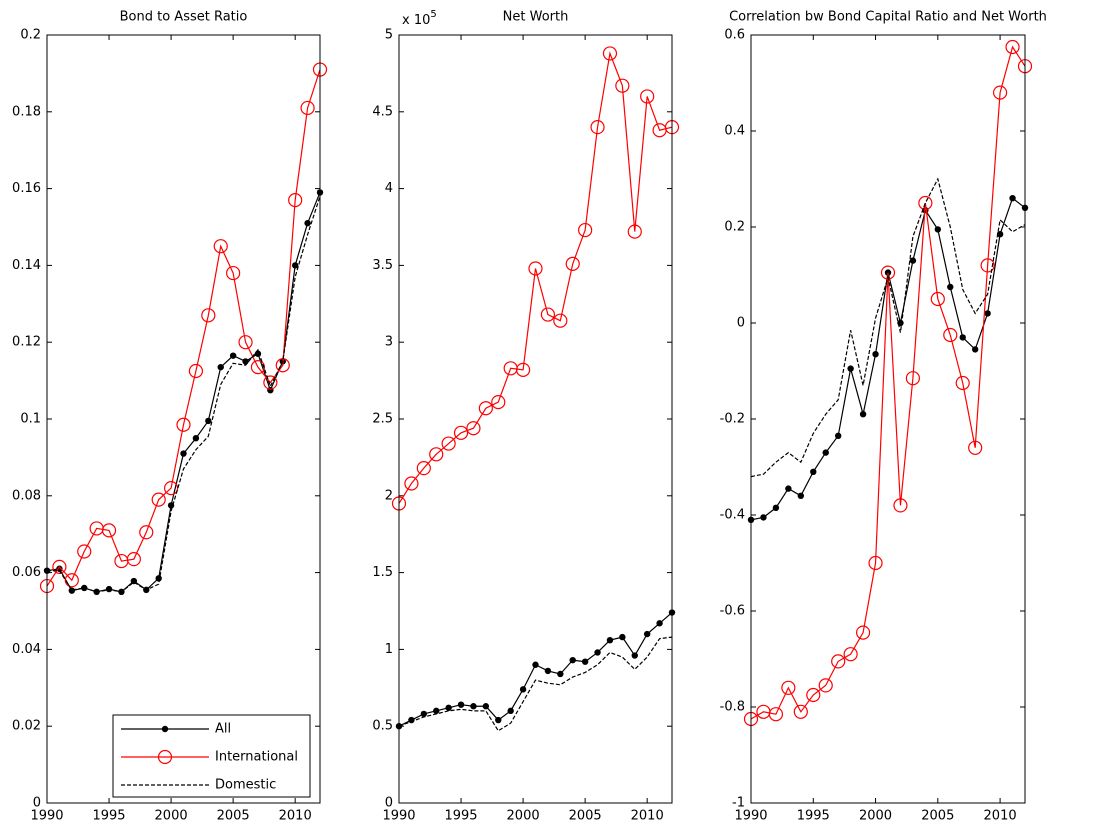  Describe the element at coordinates (256, 757) in the screenshot. I see `legend-label: International` at that location.